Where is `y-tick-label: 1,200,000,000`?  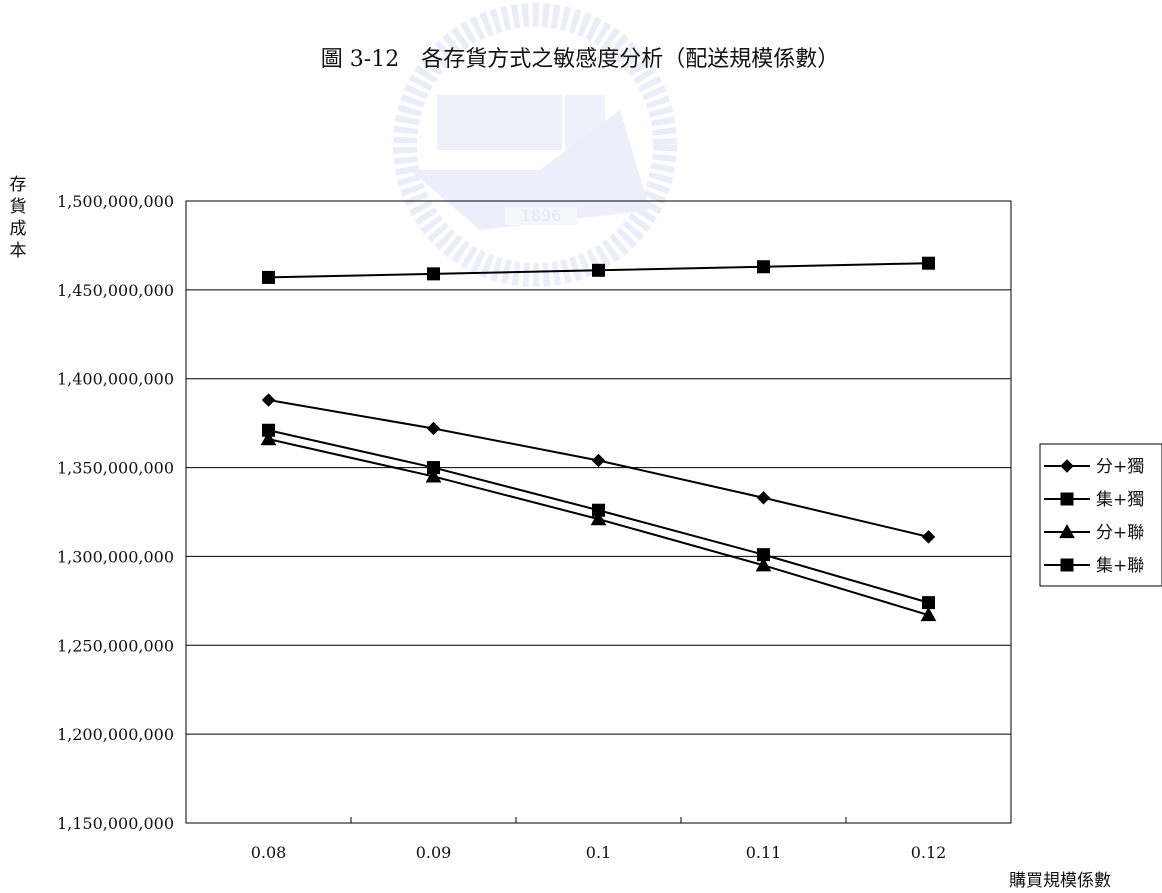 y-tick-label: 1,200,000,000 is located at coordinates (115, 734).